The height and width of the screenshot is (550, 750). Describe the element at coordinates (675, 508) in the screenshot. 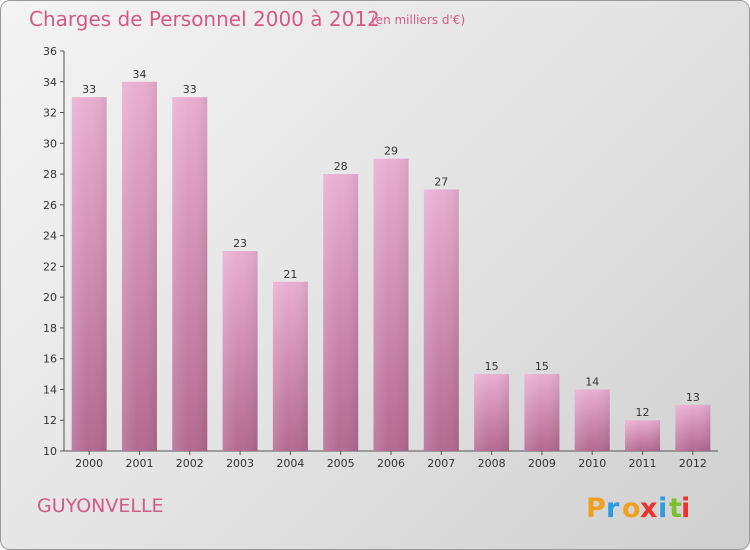

I see `logo-letter: t` at that location.